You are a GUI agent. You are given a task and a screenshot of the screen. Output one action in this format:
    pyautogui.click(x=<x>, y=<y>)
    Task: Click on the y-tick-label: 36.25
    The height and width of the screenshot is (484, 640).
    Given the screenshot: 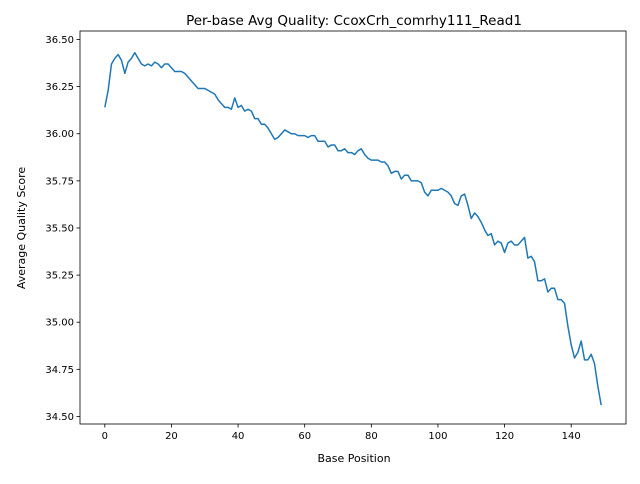 What is the action you would take?
    pyautogui.click(x=59, y=87)
    